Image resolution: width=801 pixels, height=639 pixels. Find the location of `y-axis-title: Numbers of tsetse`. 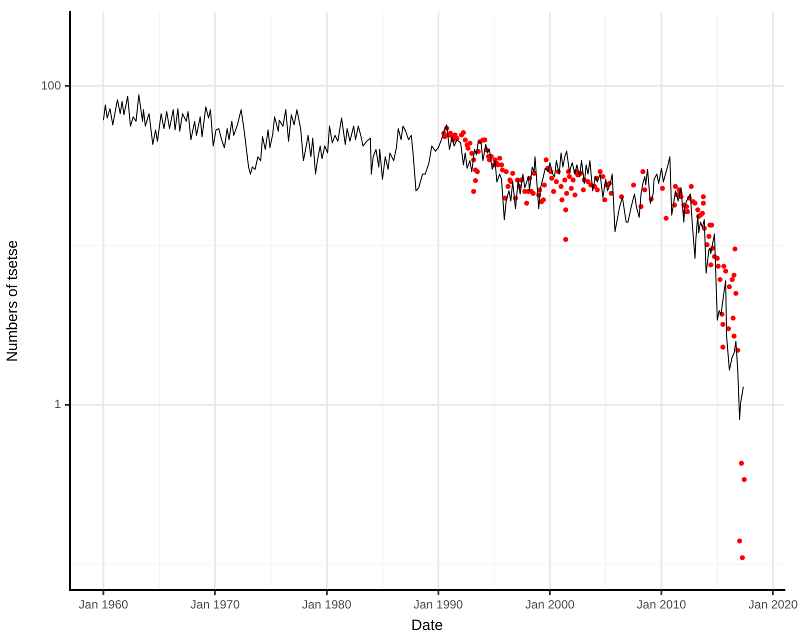

y-axis-title: Numbers of tsetse is located at coordinates (13, 301).